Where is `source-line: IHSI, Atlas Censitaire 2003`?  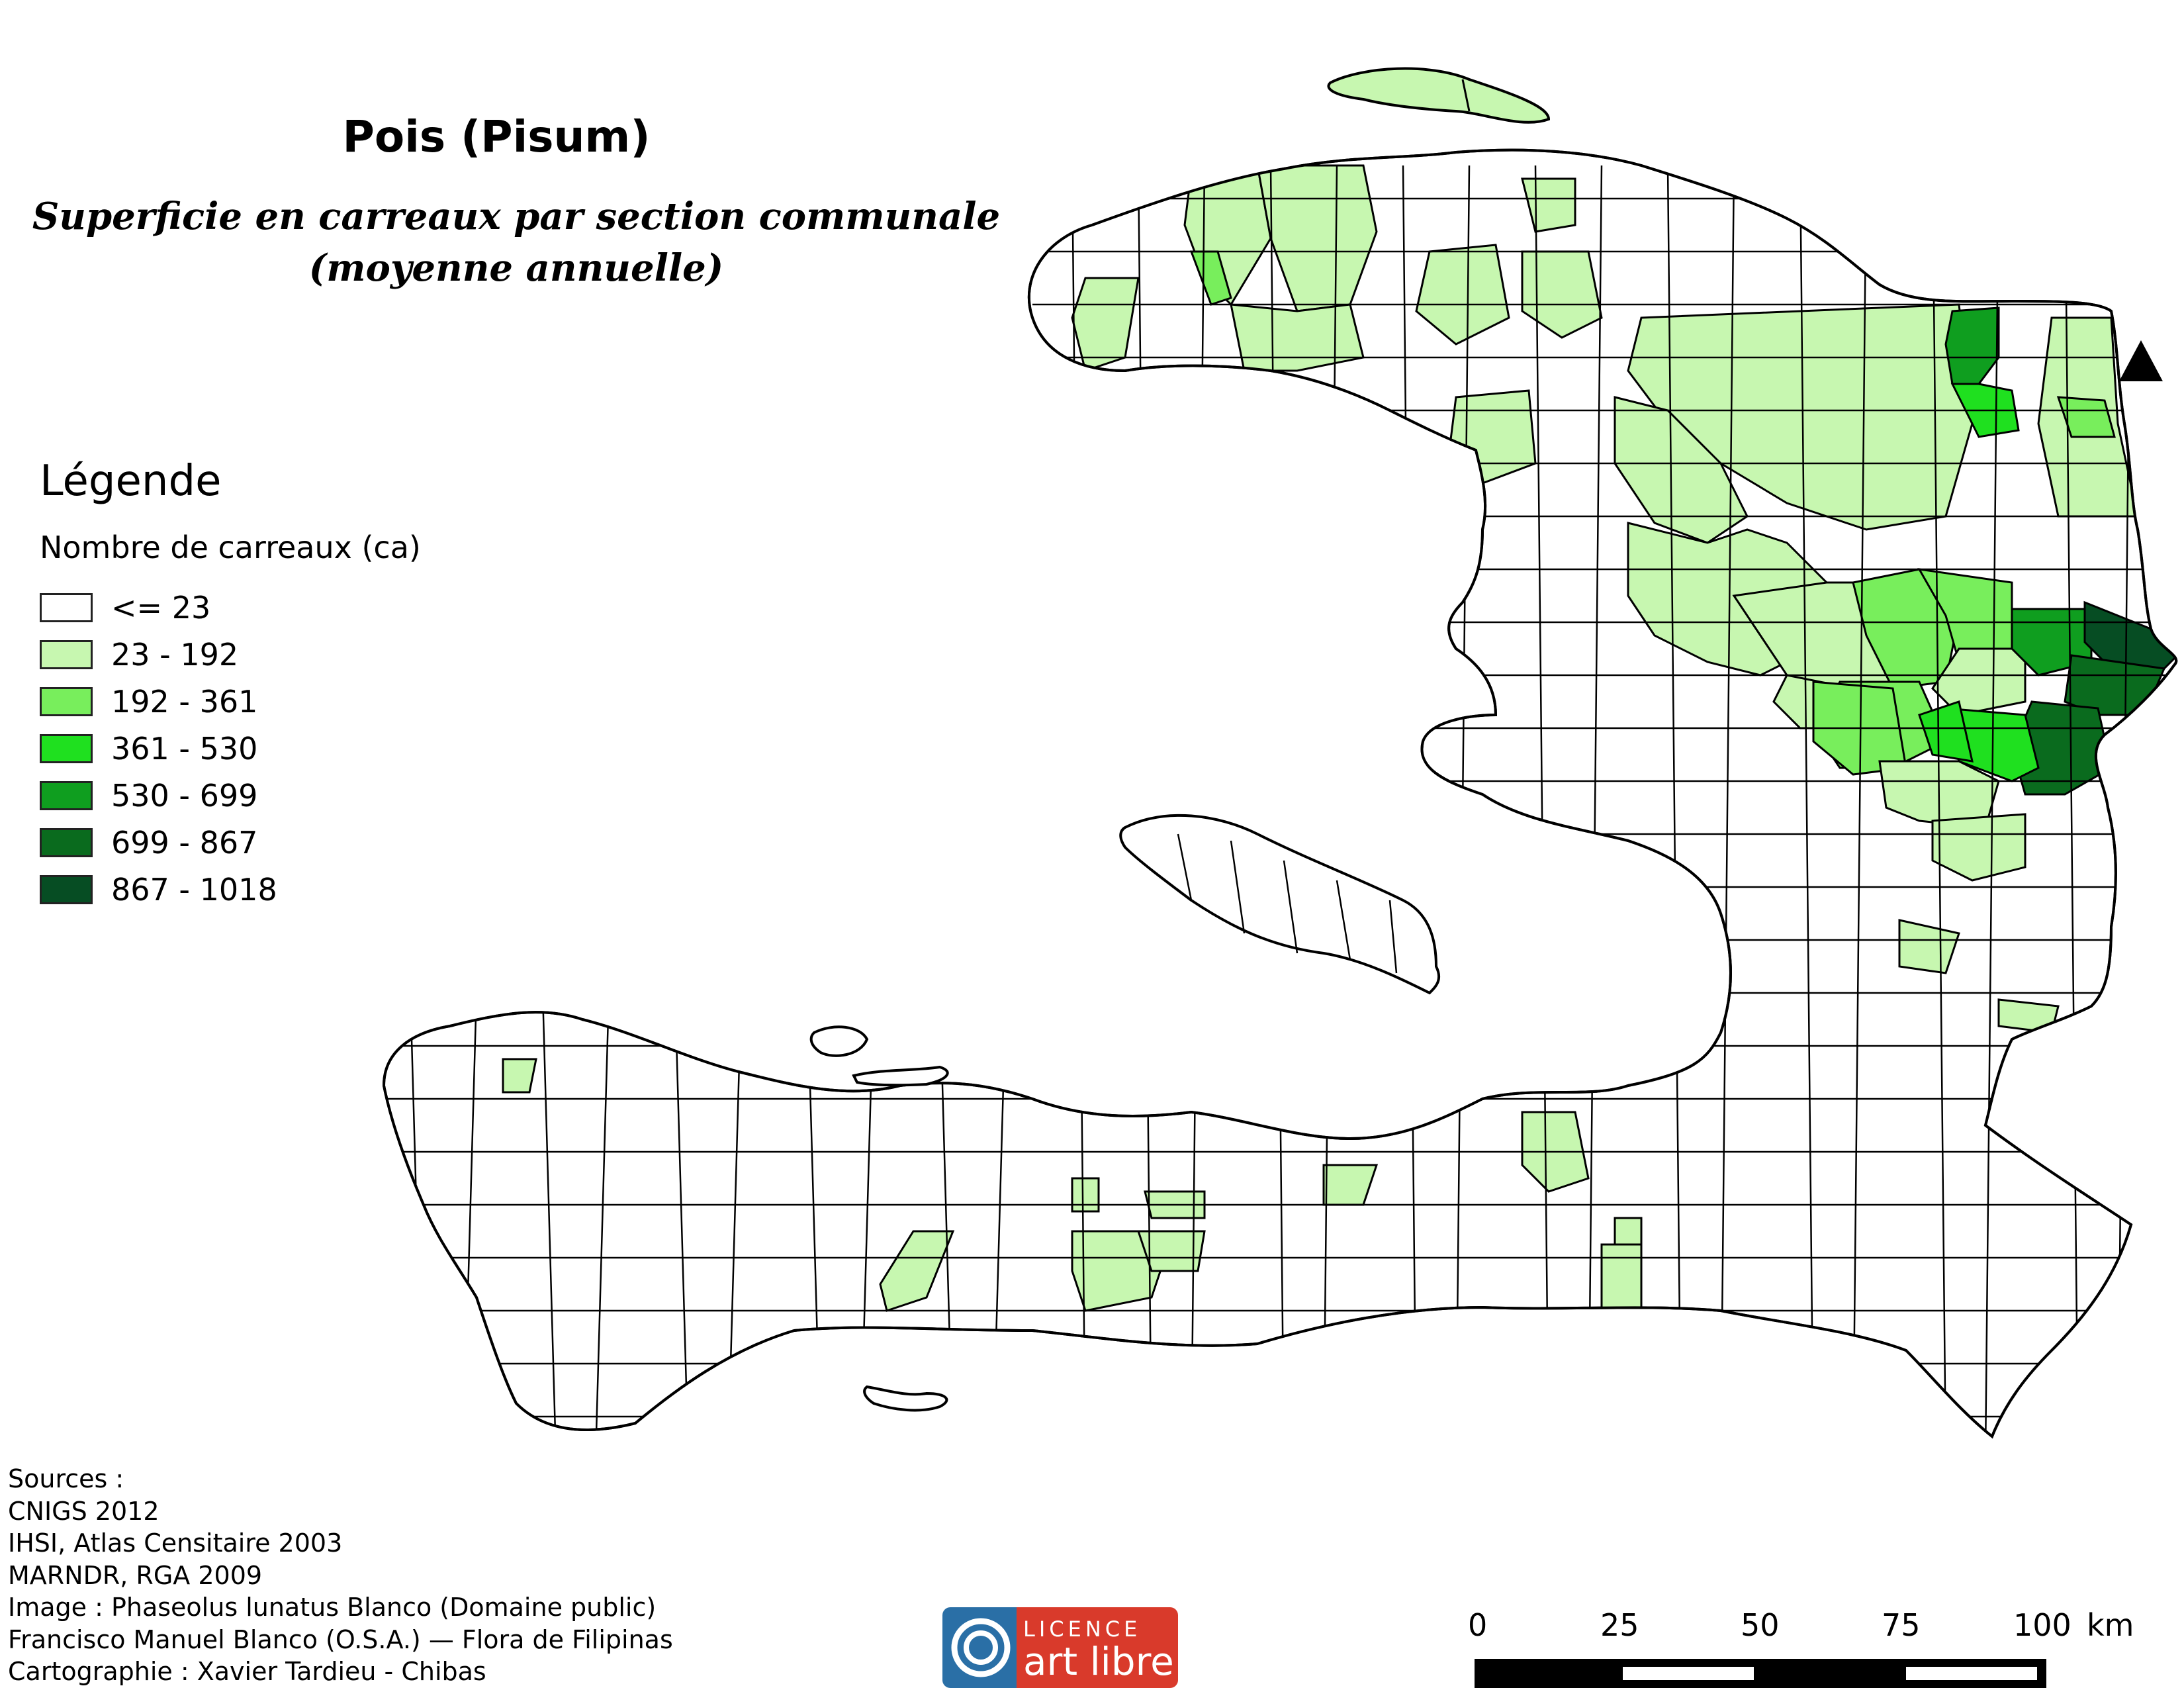 source-line: IHSI, Atlas Censitaire 2003 is located at coordinates (176, 1543).